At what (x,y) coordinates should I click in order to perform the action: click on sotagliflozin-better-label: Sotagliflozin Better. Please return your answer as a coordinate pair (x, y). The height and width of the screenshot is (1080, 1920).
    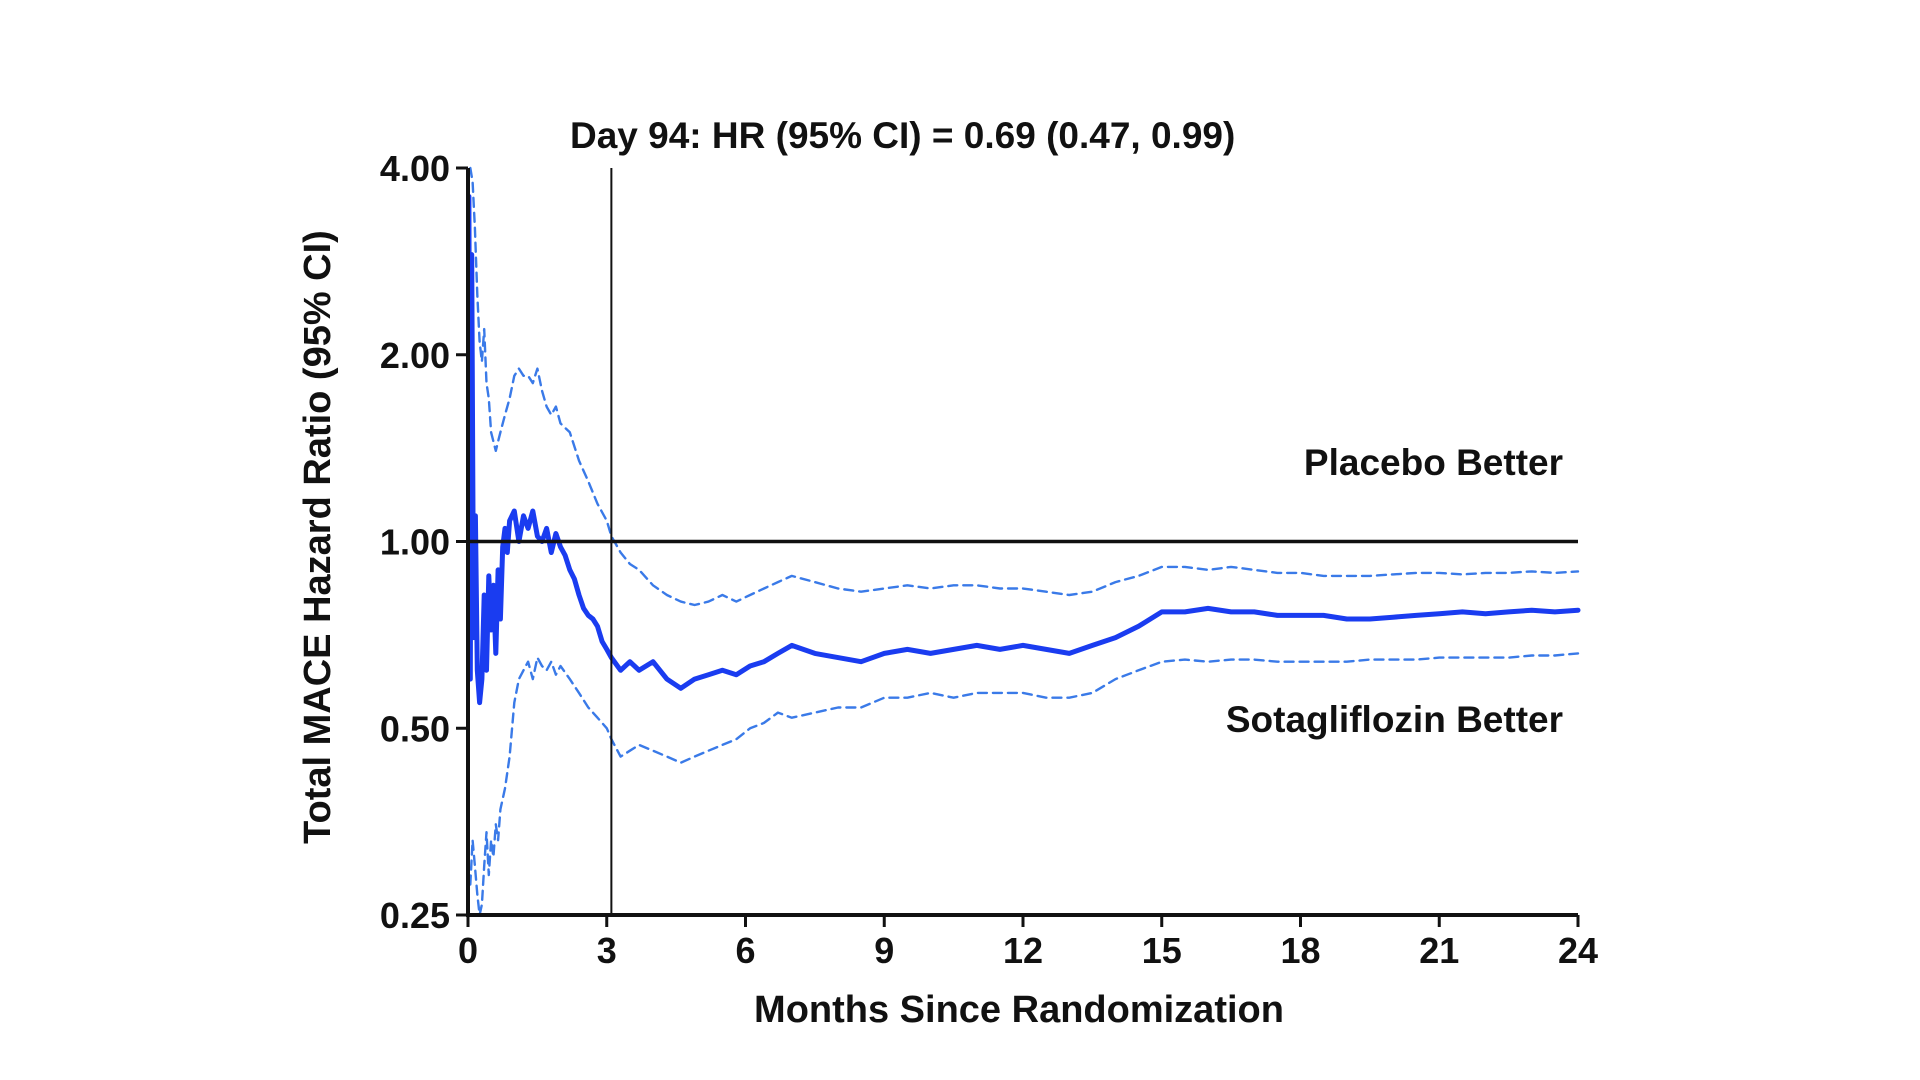
    Looking at the image, I should click on (1394, 719).